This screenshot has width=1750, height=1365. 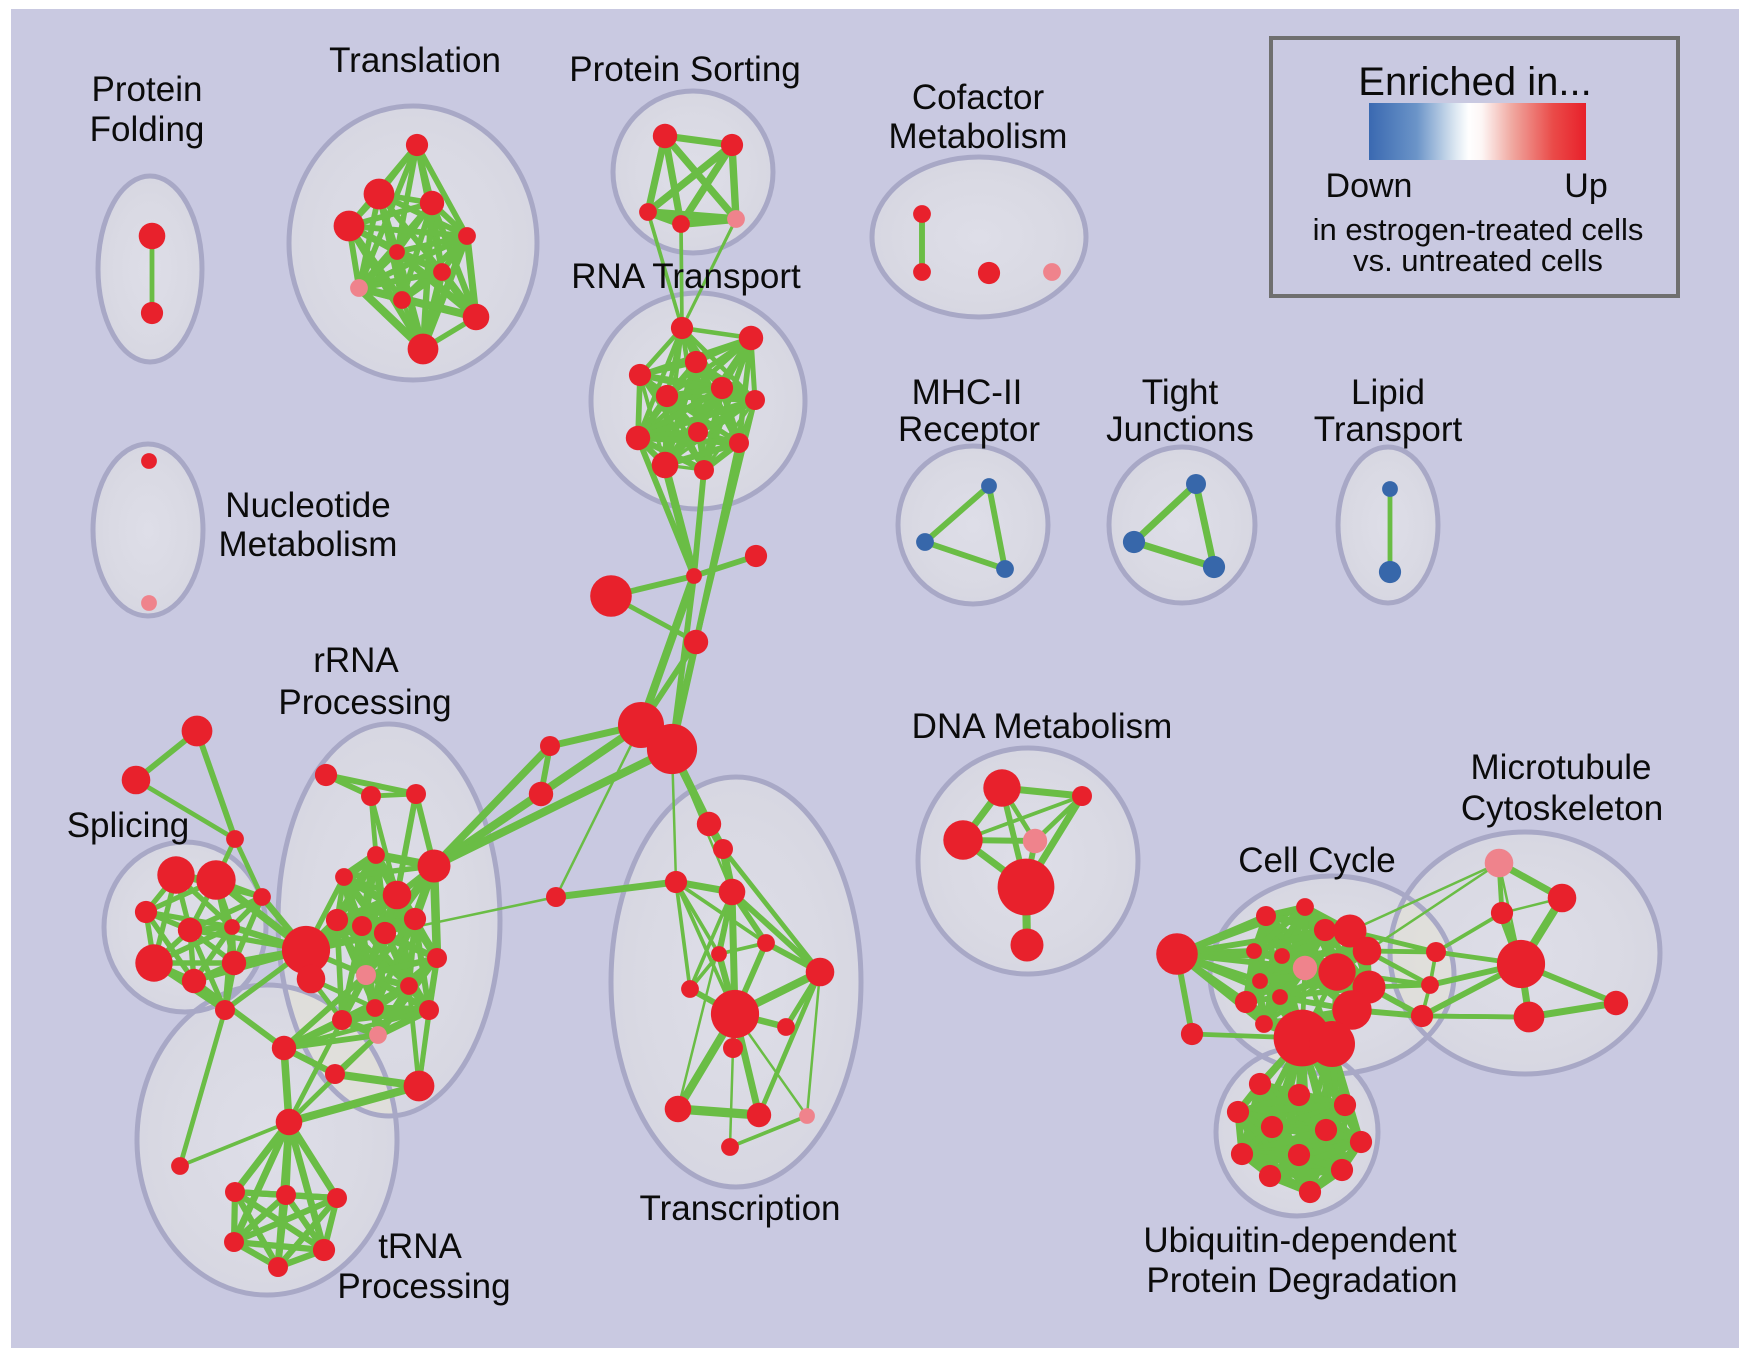 I want to click on svg-text: Transcription, so click(x=740, y=1208).